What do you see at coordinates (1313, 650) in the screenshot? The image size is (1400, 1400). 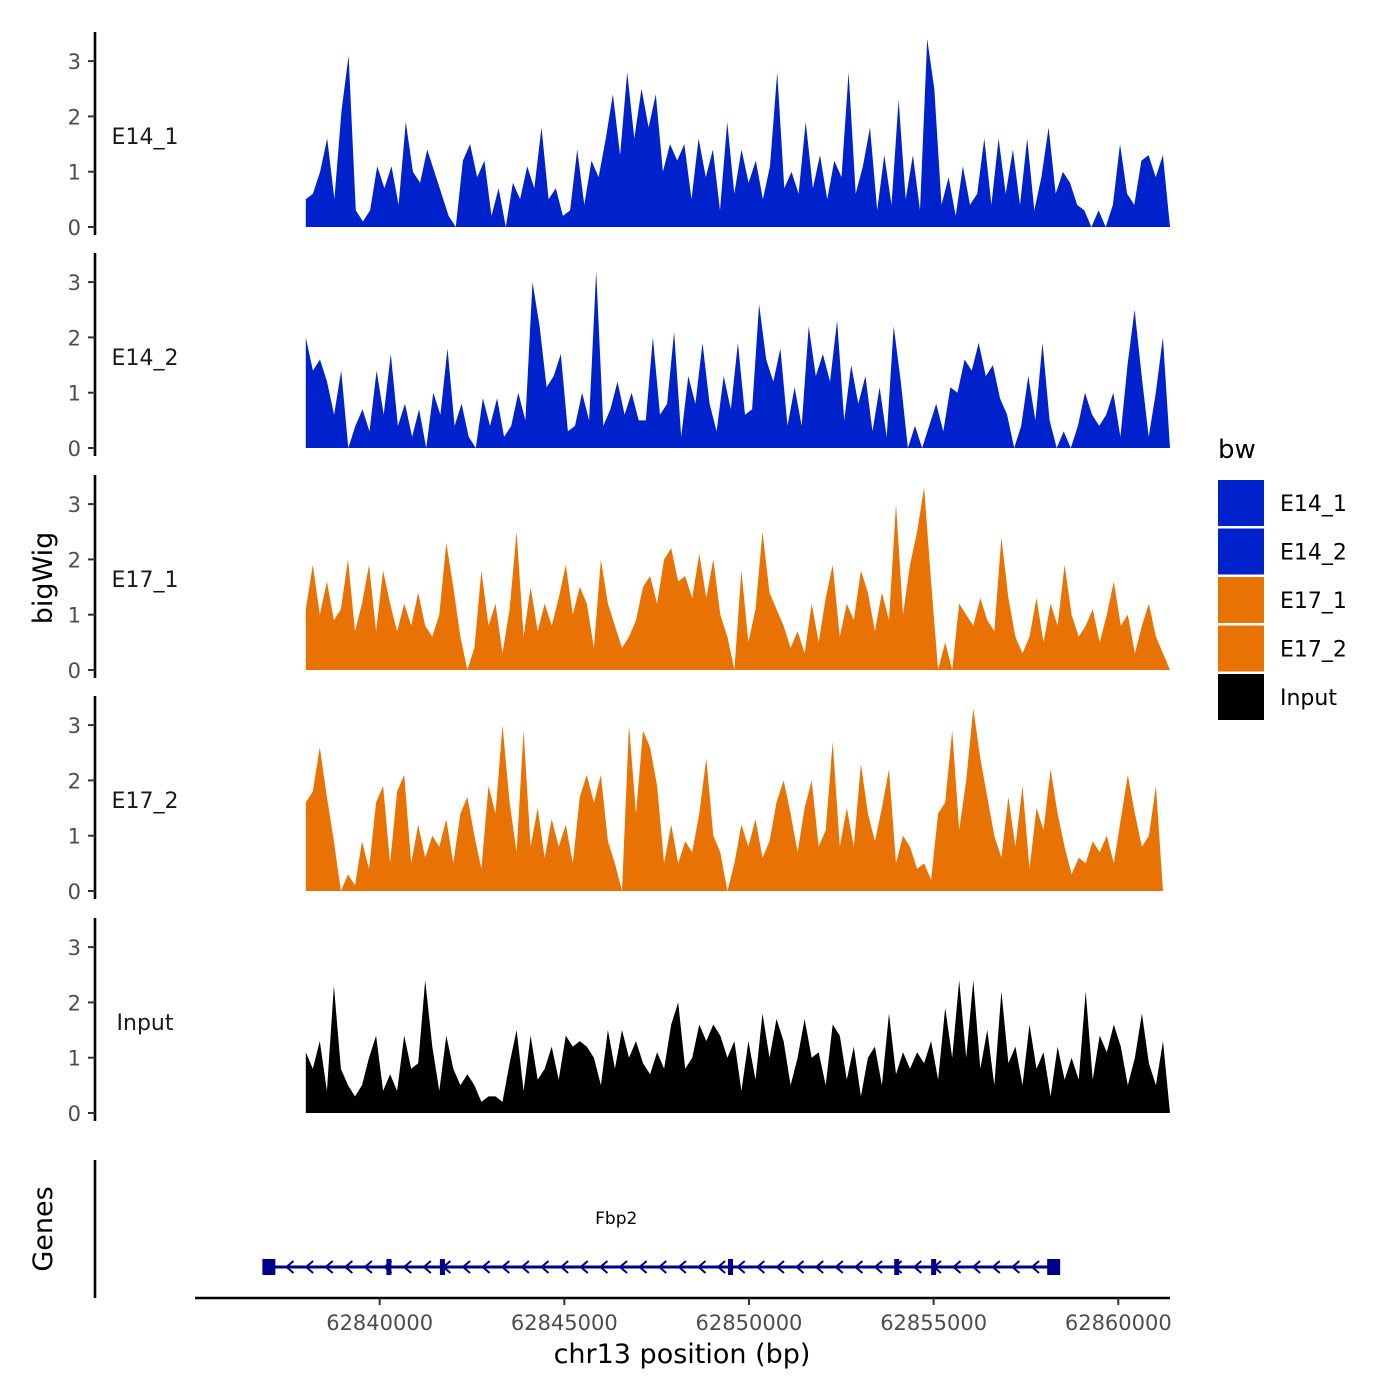 I see `legend-label: E17_2` at bounding box center [1313, 650].